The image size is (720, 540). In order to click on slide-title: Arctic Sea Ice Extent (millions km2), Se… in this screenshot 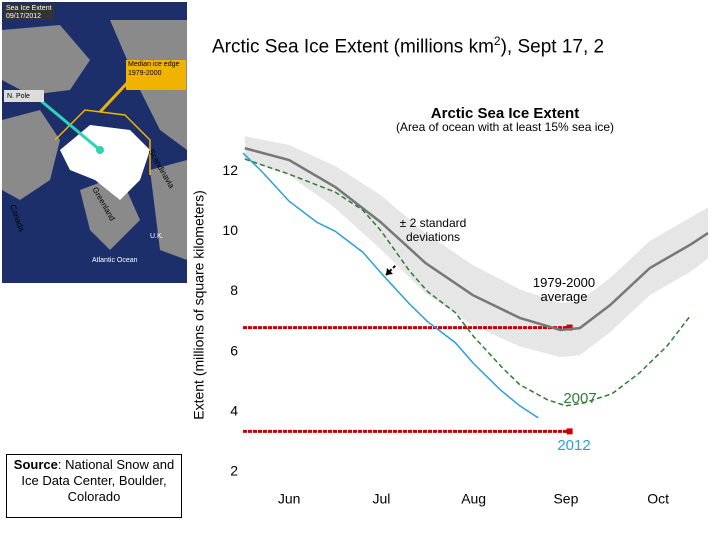, I will do `click(408, 46)`.